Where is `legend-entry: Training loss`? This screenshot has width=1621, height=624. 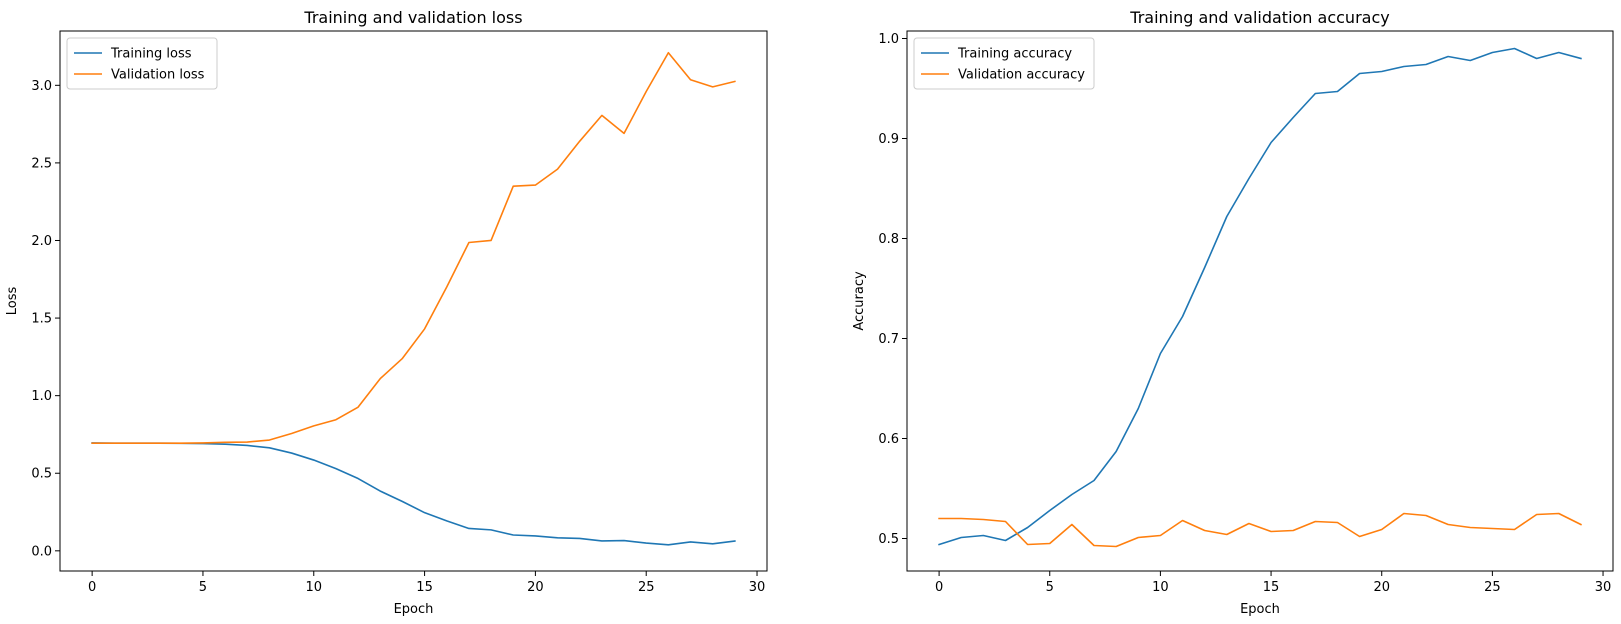 legend-entry: Training loss is located at coordinates (151, 54).